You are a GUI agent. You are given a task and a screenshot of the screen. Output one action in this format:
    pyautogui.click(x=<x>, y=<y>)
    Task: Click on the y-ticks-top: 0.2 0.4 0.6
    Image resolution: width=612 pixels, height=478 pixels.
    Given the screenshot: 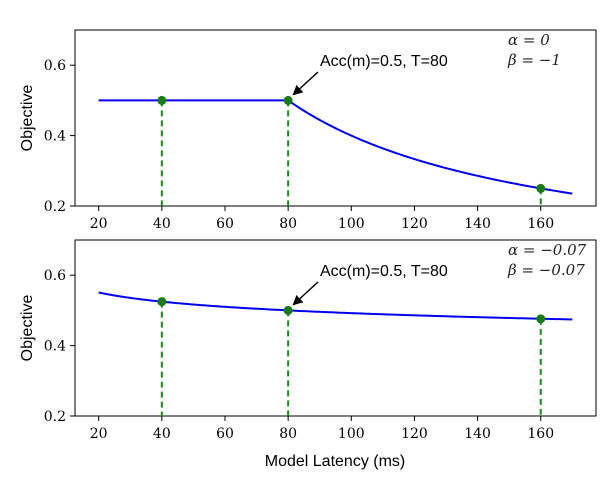 What is the action you would take?
    pyautogui.click(x=59, y=136)
    